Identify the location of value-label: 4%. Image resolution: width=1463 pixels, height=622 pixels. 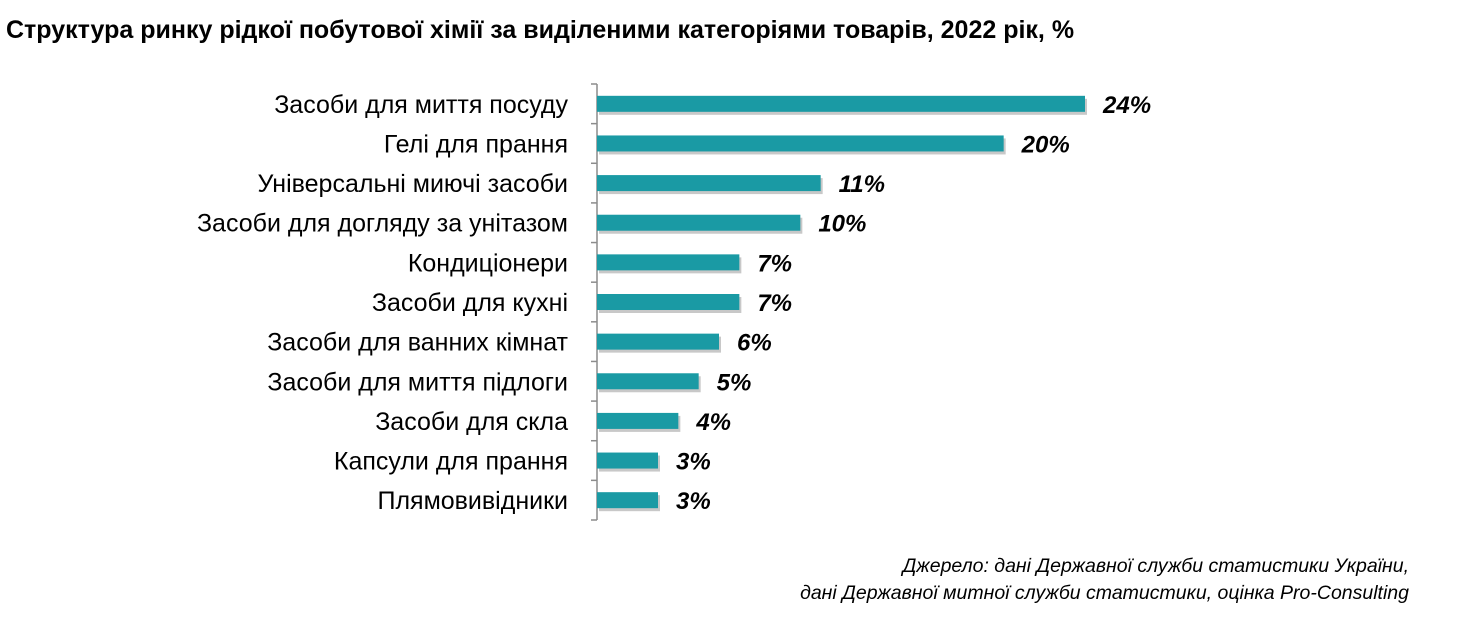
(713, 422).